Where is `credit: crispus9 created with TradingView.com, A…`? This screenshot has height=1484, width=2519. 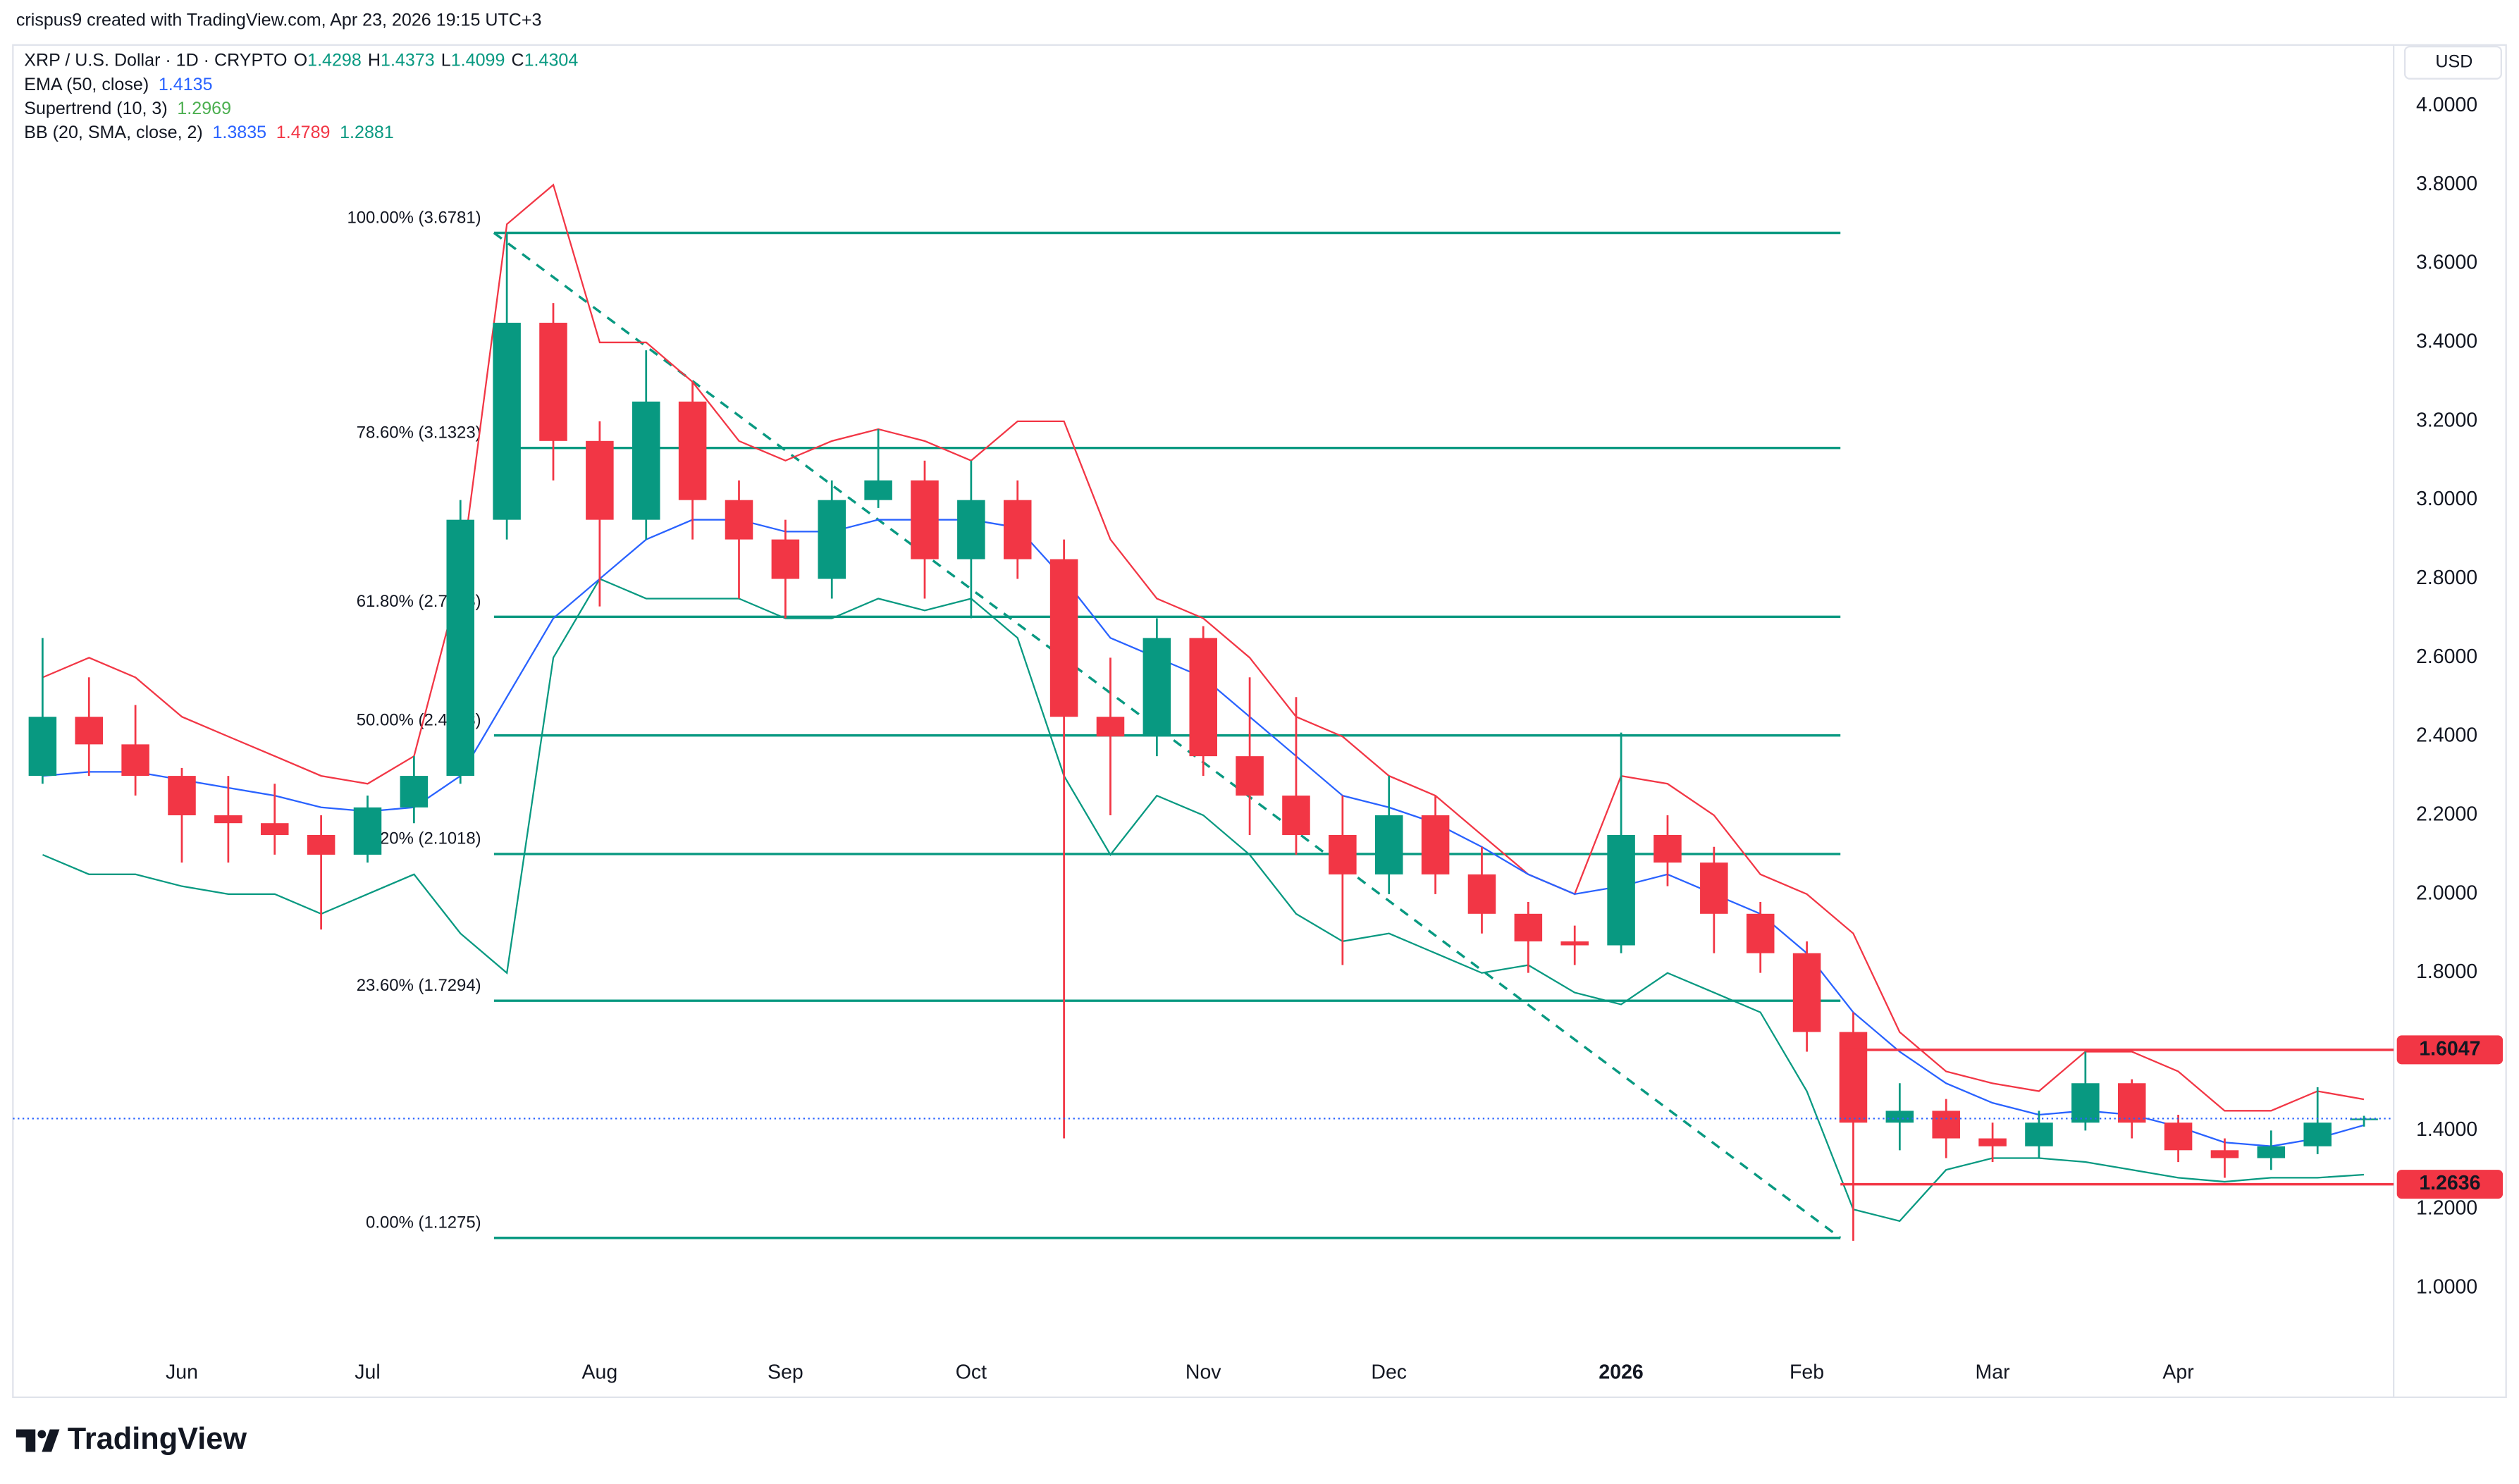
credit: crispus9 created with TradingView.com, A… is located at coordinates (279, 20).